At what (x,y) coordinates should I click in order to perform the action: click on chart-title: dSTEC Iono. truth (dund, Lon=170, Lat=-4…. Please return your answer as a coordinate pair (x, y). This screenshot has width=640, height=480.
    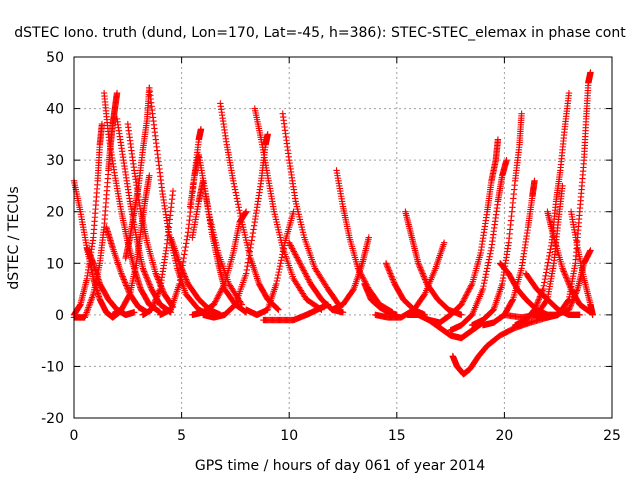
    Looking at the image, I should click on (320, 33).